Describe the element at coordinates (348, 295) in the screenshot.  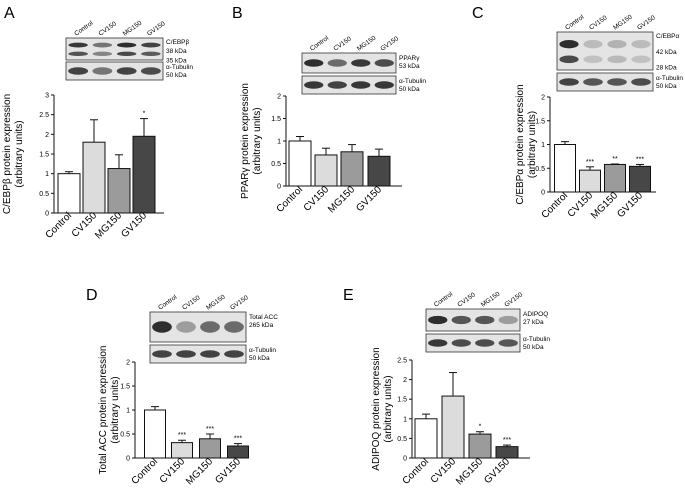
I see `panel-letter-e: E` at that location.